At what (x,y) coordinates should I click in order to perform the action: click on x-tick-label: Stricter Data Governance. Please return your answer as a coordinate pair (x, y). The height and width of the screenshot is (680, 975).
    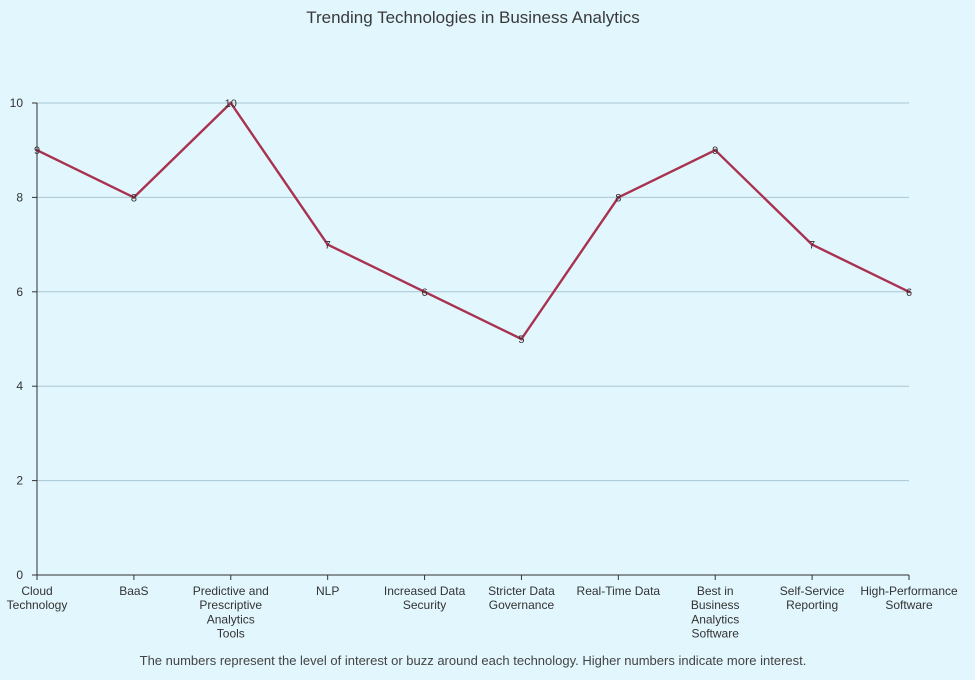
    Looking at the image, I should click on (521, 598).